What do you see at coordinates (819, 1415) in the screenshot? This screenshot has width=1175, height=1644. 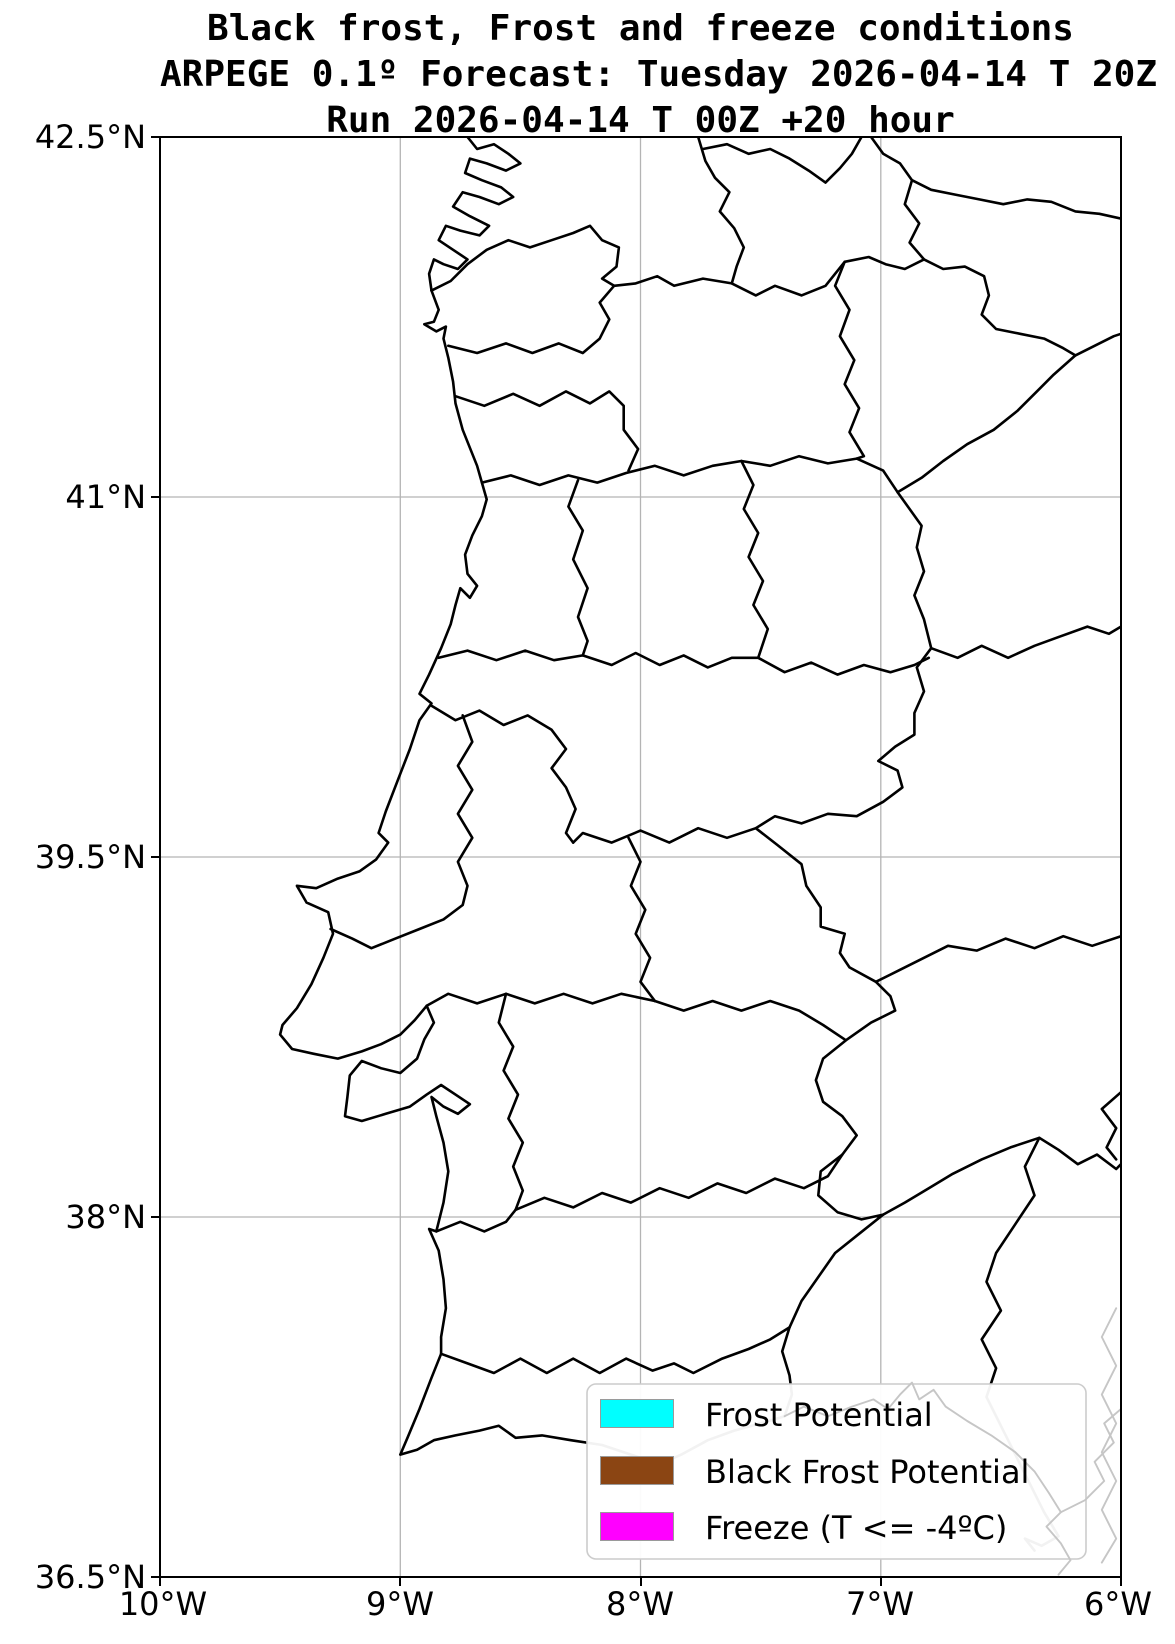 I see `legend-label-frost: Frost Potential` at bounding box center [819, 1415].